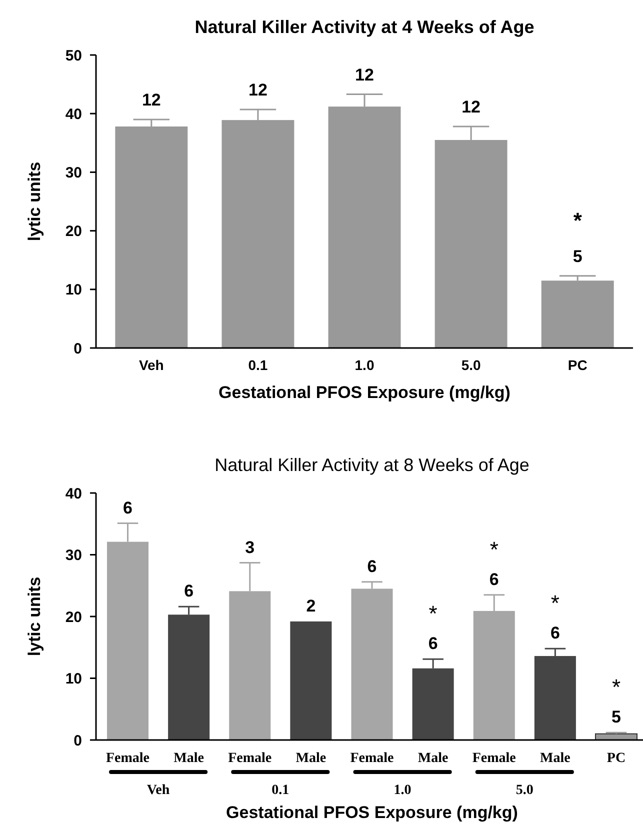 The width and height of the screenshot is (643, 825). I want to click on x-tick-label: 5.0, so click(471, 365).